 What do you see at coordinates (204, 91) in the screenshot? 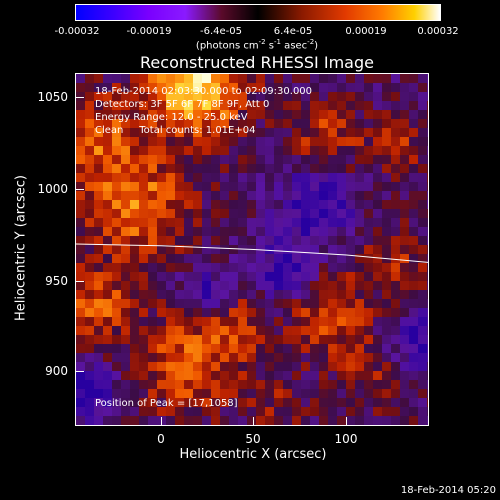
I see `time-range-annotation: 18-Feb-2014 02:03:30.000 to 02:09:30.000` at bounding box center [204, 91].